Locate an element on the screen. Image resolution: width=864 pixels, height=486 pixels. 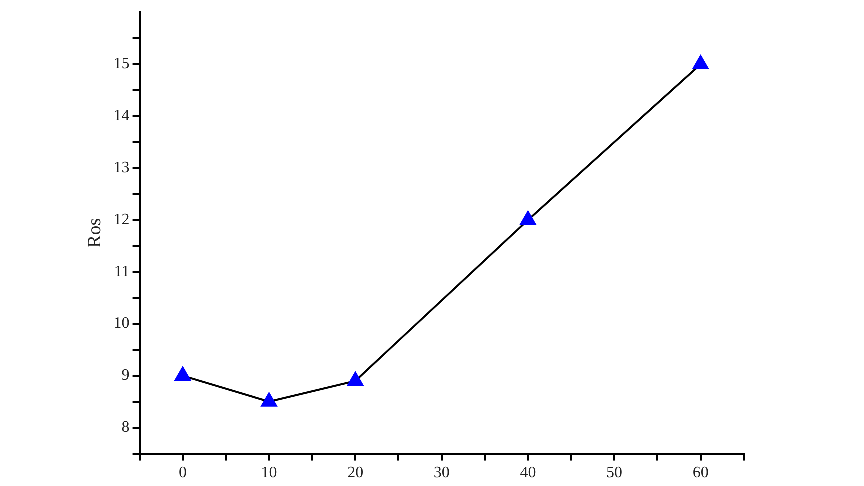
y-tick-label: 13 is located at coordinates (122, 168).